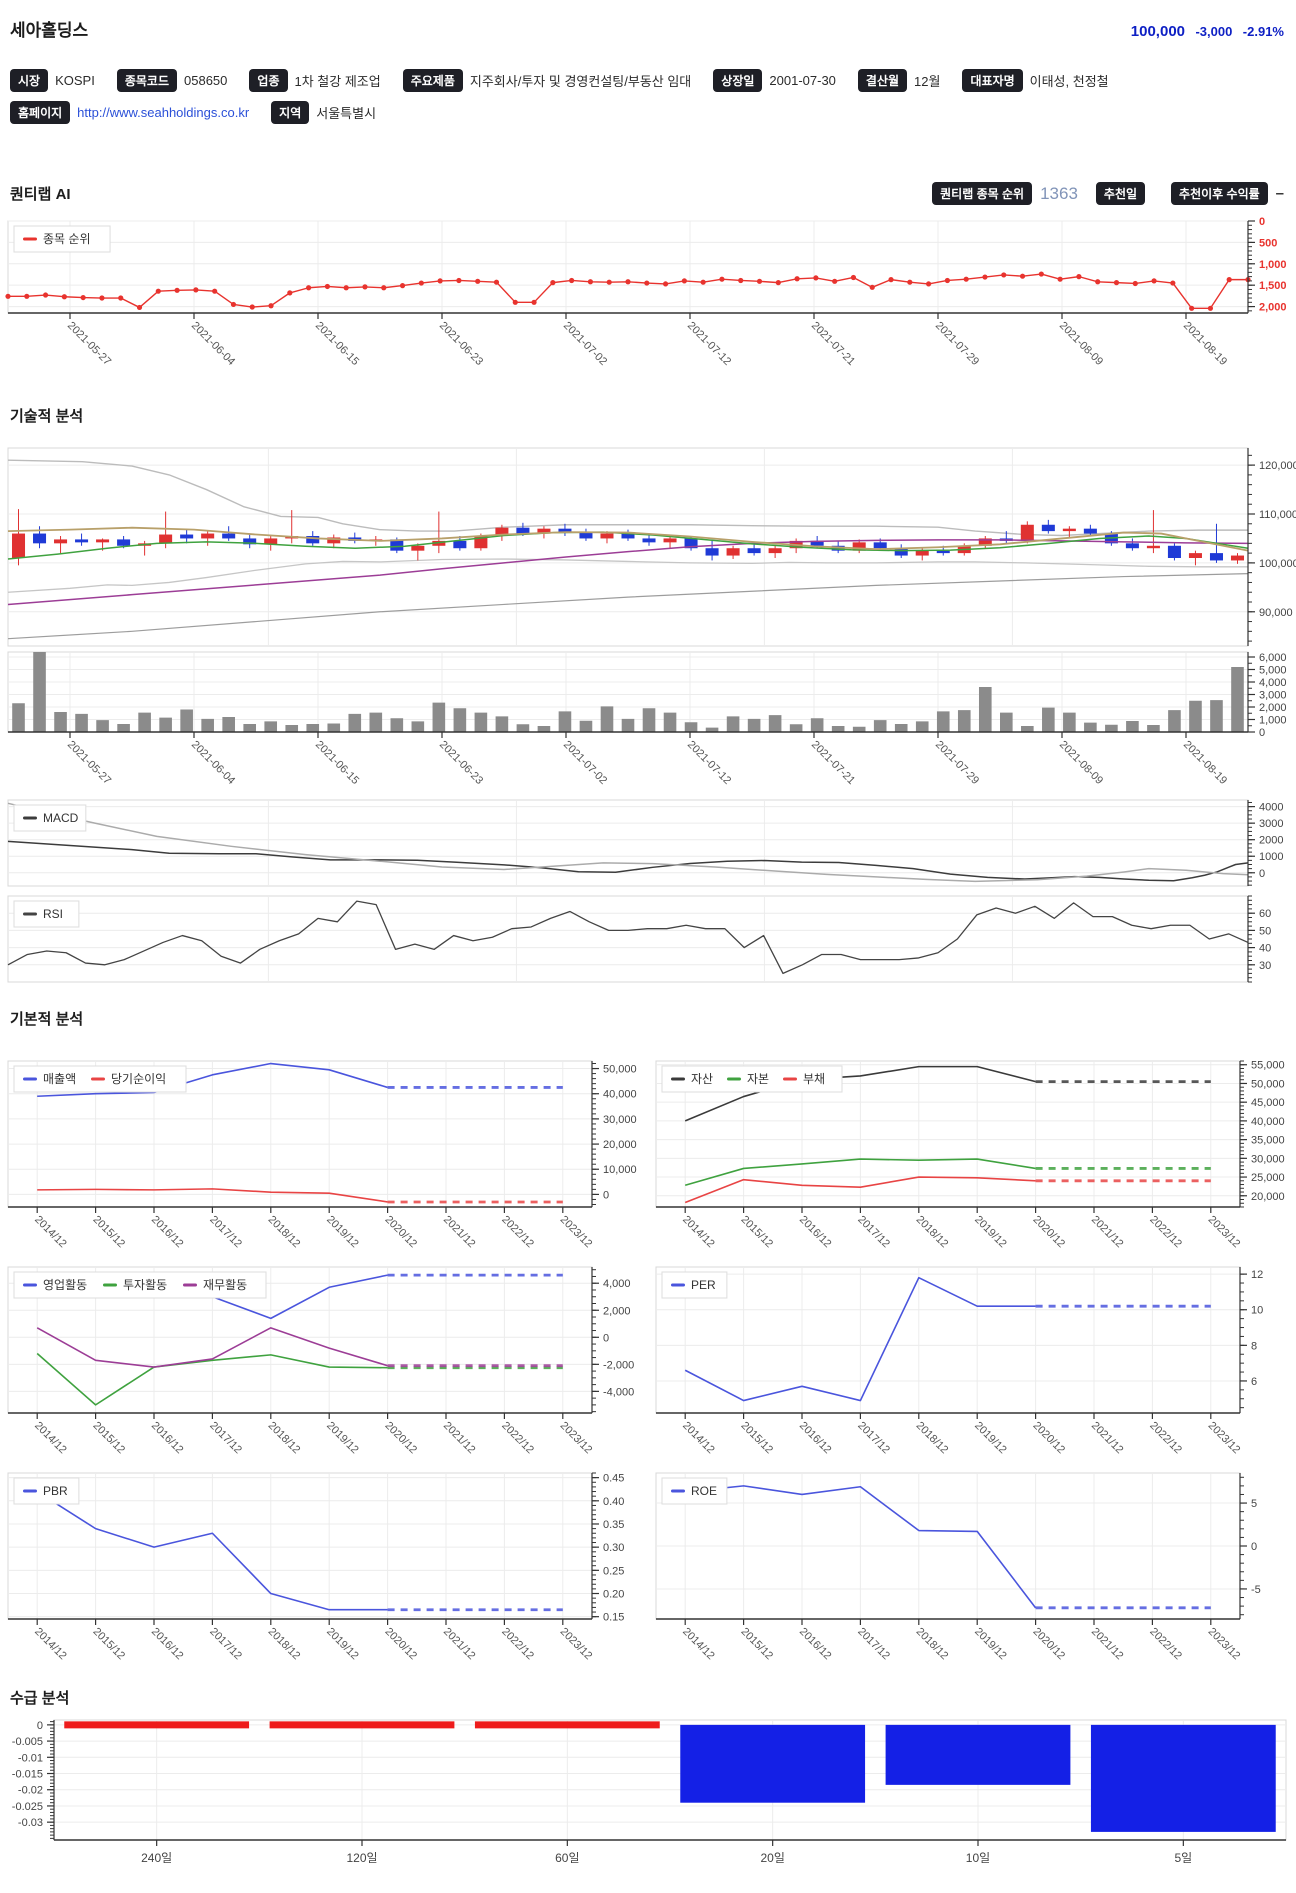 The height and width of the screenshot is (1893, 1296). What do you see at coordinates (1277, 515) in the screenshot?
I see `svg-text: 110,000` at bounding box center [1277, 515].